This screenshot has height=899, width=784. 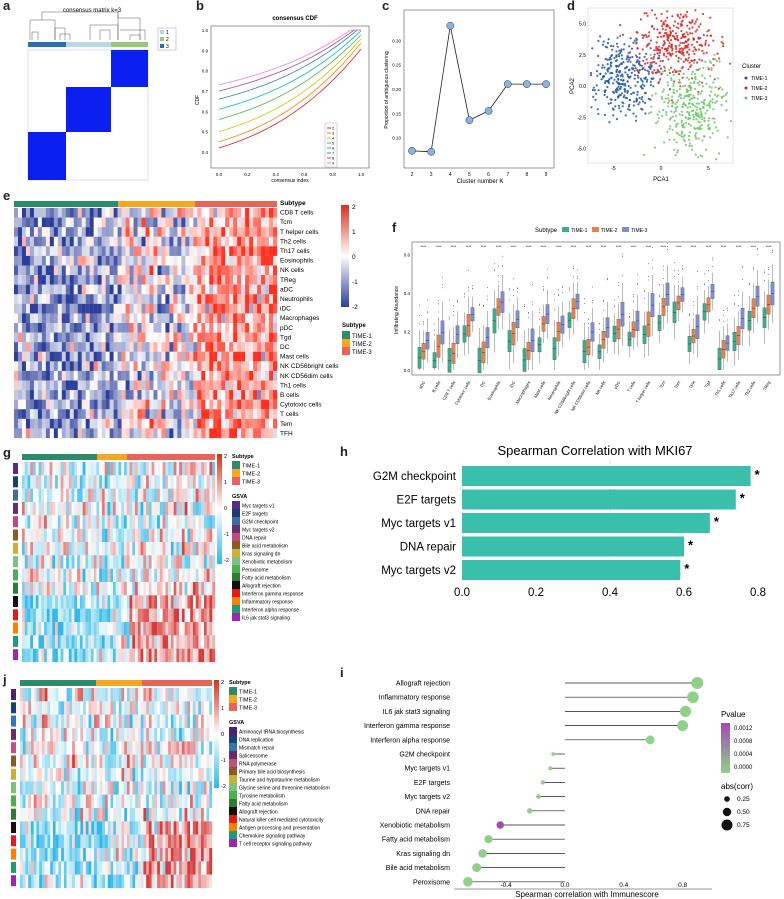 What do you see at coordinates (499, 247) in the screenshot?
I see `panel-f-sig: ****` at bounding box center [499, 247].